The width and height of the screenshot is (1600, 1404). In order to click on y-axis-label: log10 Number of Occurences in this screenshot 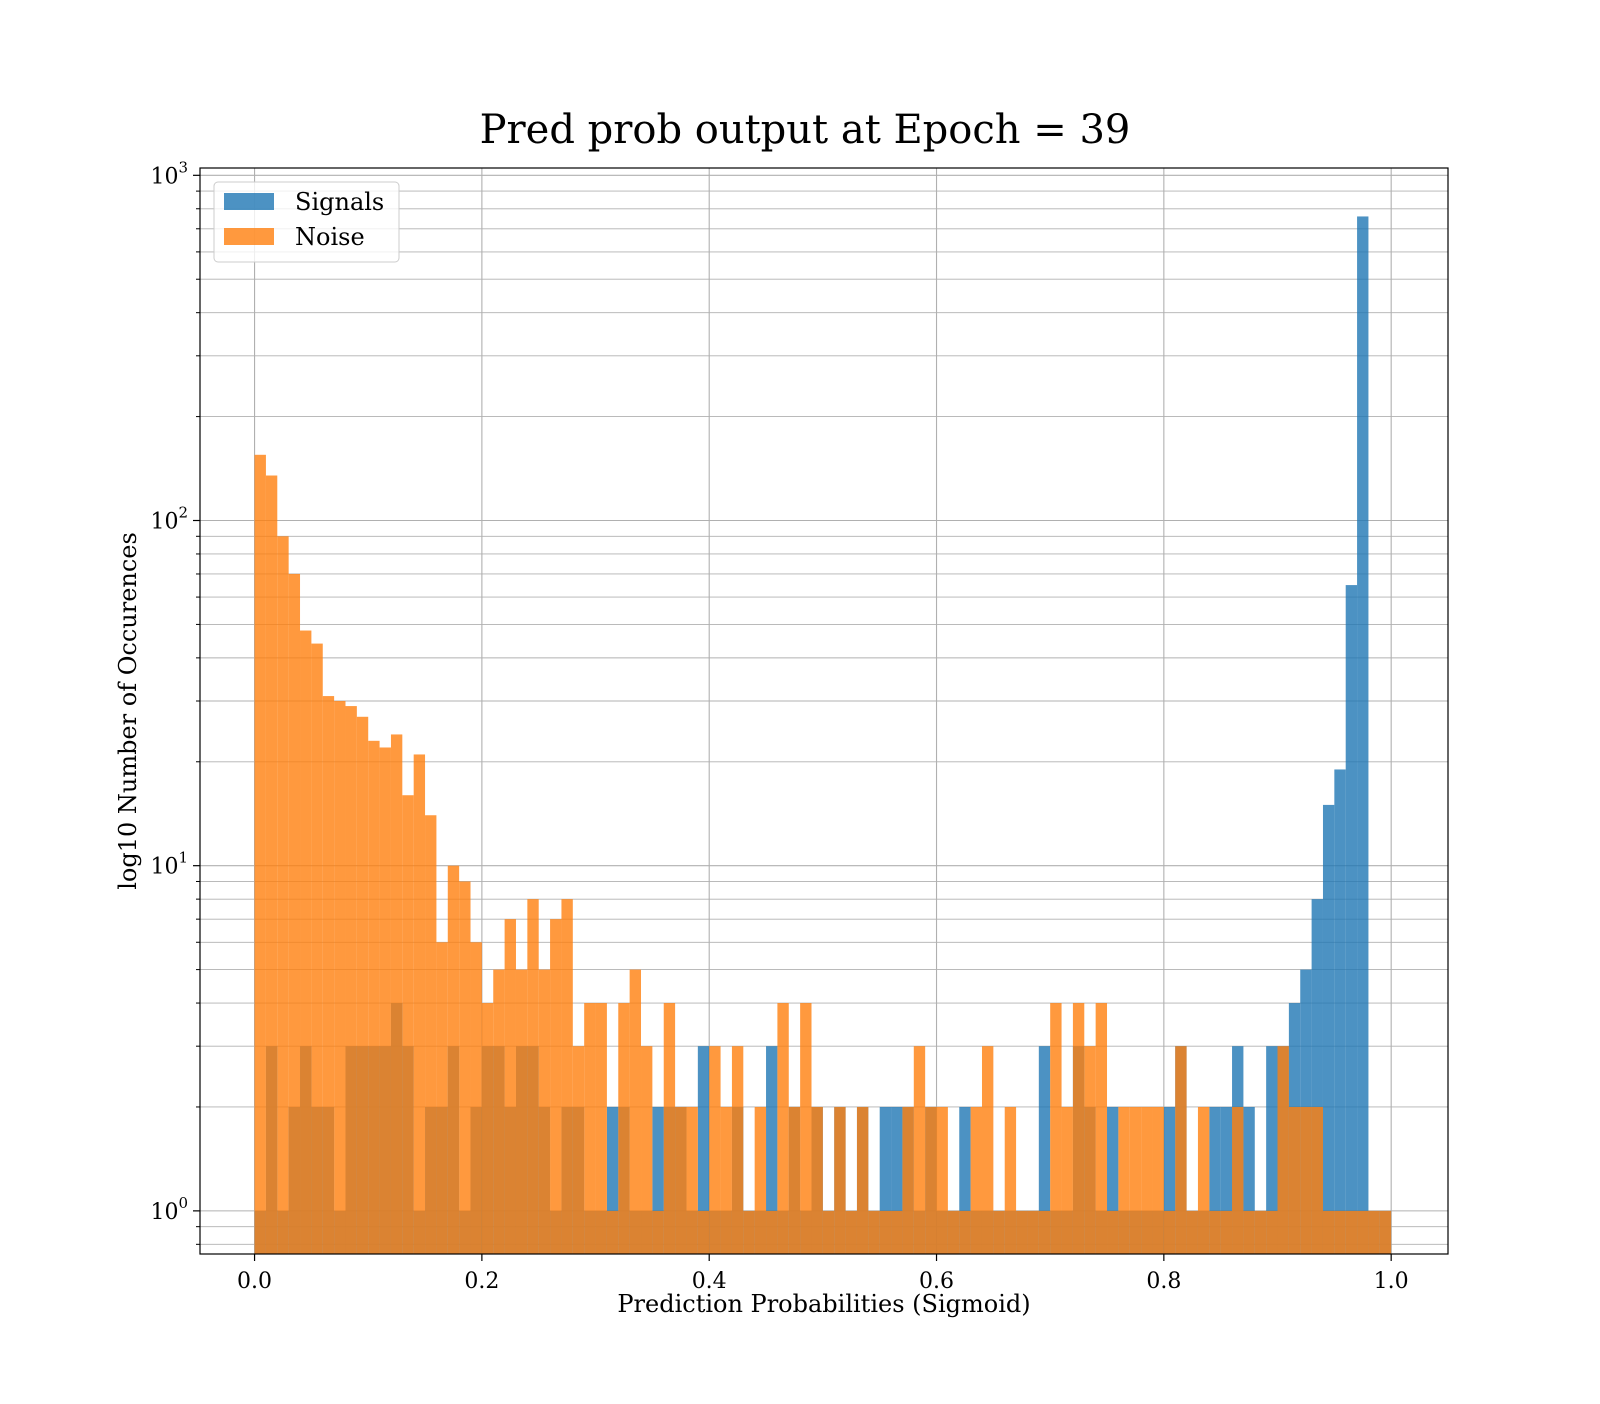, I will do `click(128, 711)`.